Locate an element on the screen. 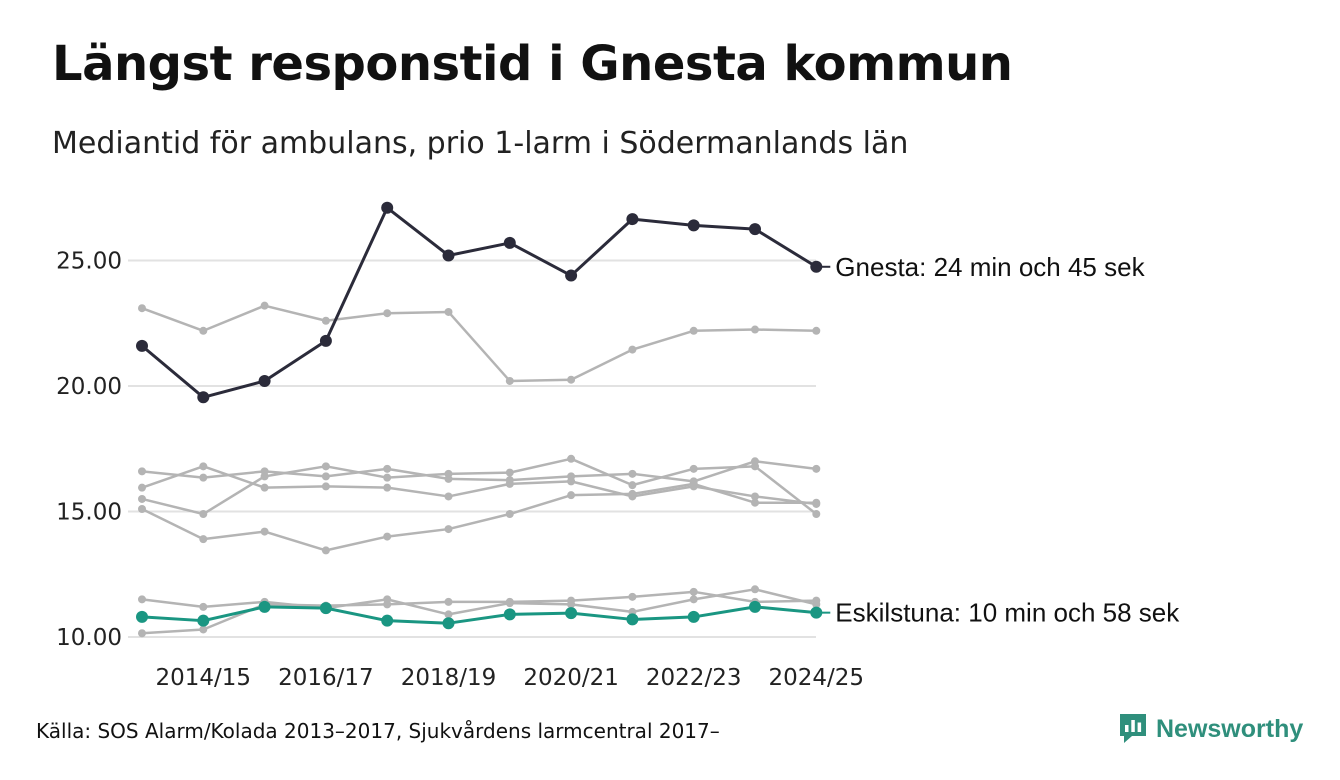 The image size is (1340, 780). series-eskilstuna is located at coordinates (479, 615).